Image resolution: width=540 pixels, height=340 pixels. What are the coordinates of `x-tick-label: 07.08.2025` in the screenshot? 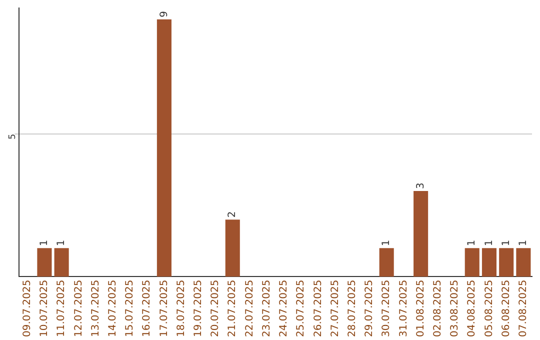 It's located at (524, 309).